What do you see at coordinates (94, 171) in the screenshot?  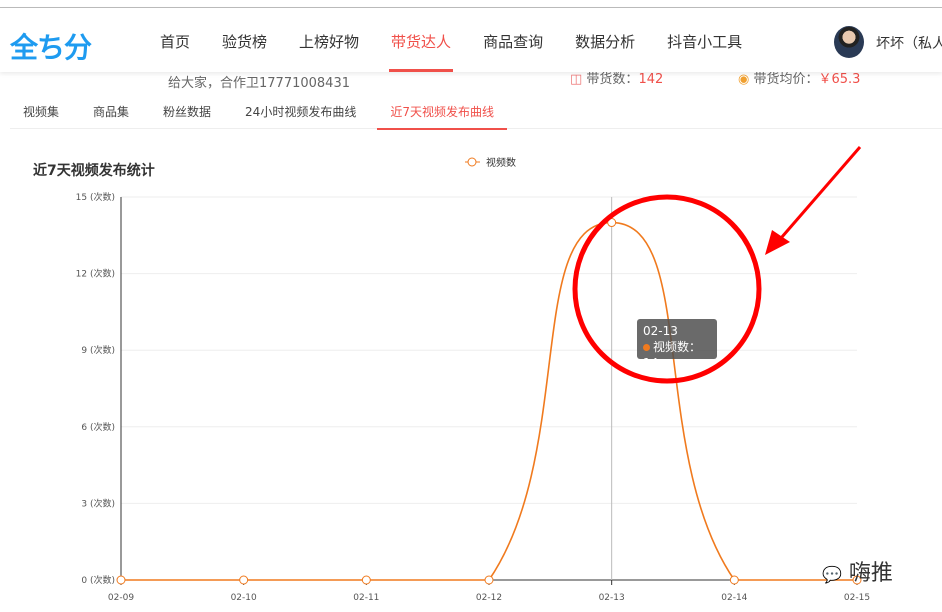 I see `chart-title: 近7天视频发布统计` at bounding box center [94, 171].